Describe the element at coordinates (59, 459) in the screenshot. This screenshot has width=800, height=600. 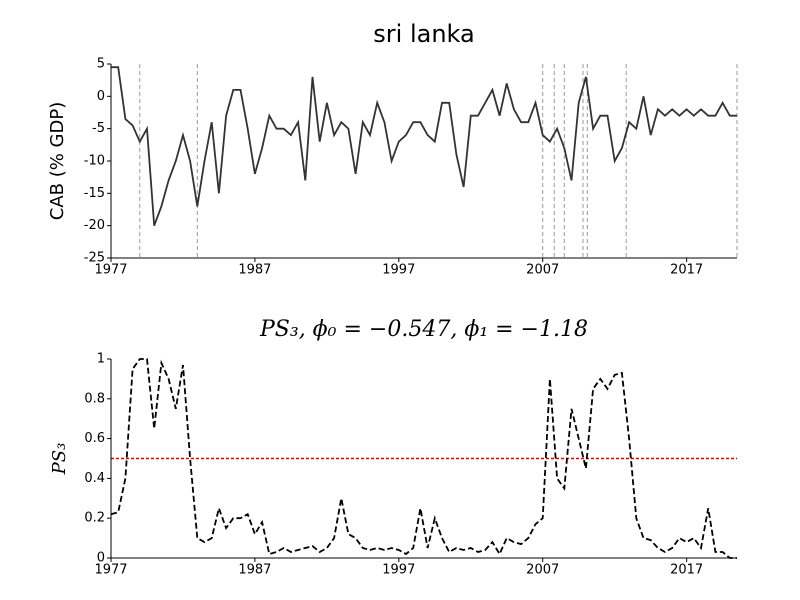
I see `y-axis-label: PS₃` at that location.